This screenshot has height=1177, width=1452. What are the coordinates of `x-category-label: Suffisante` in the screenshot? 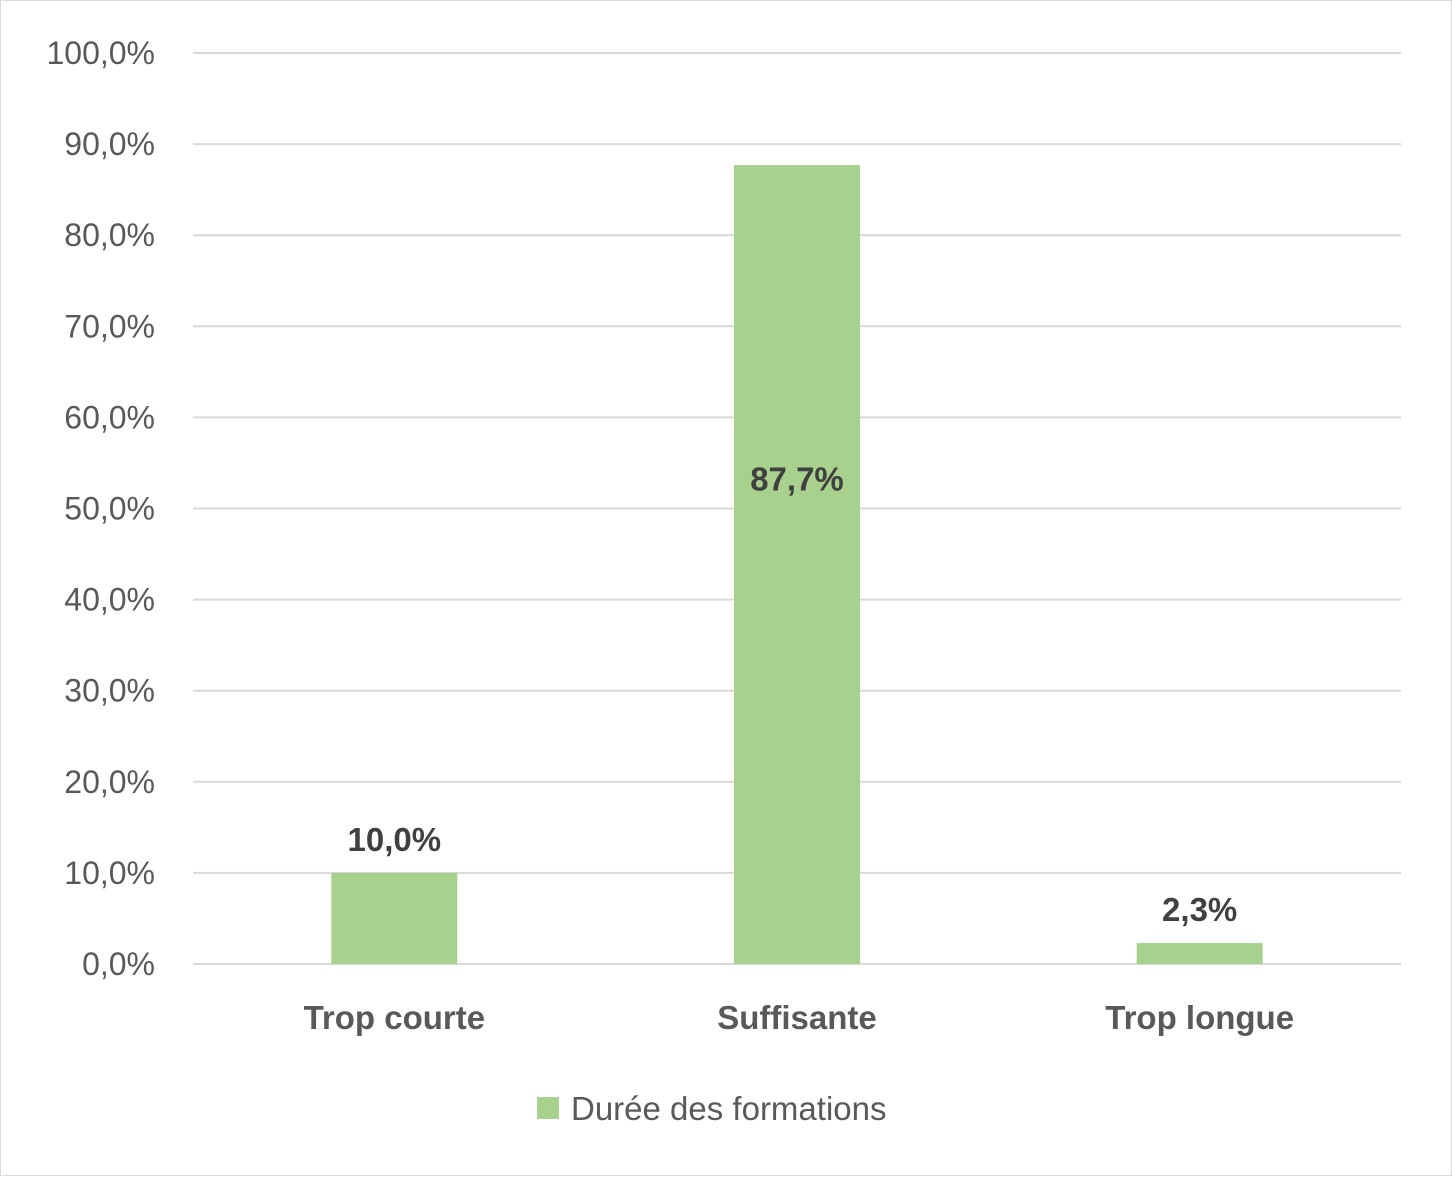 It's located at (797, 1017).